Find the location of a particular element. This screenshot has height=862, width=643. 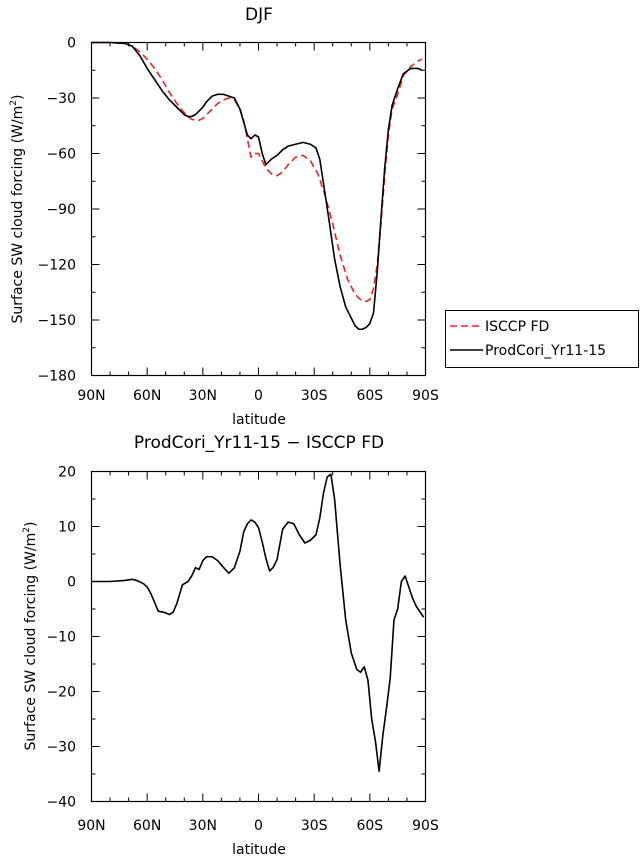

y-tick-label: −120 is located at coordinates (57, 266).